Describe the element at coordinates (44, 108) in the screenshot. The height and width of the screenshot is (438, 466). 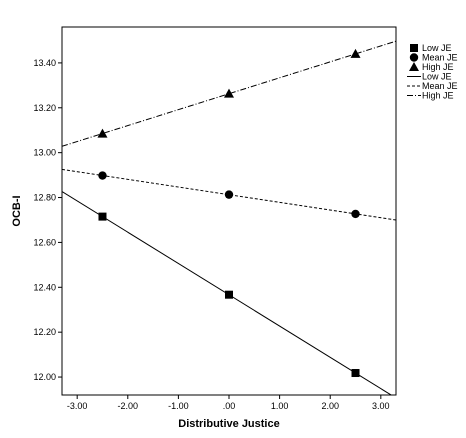
I see `y-tick-label: 13.20` at that location.